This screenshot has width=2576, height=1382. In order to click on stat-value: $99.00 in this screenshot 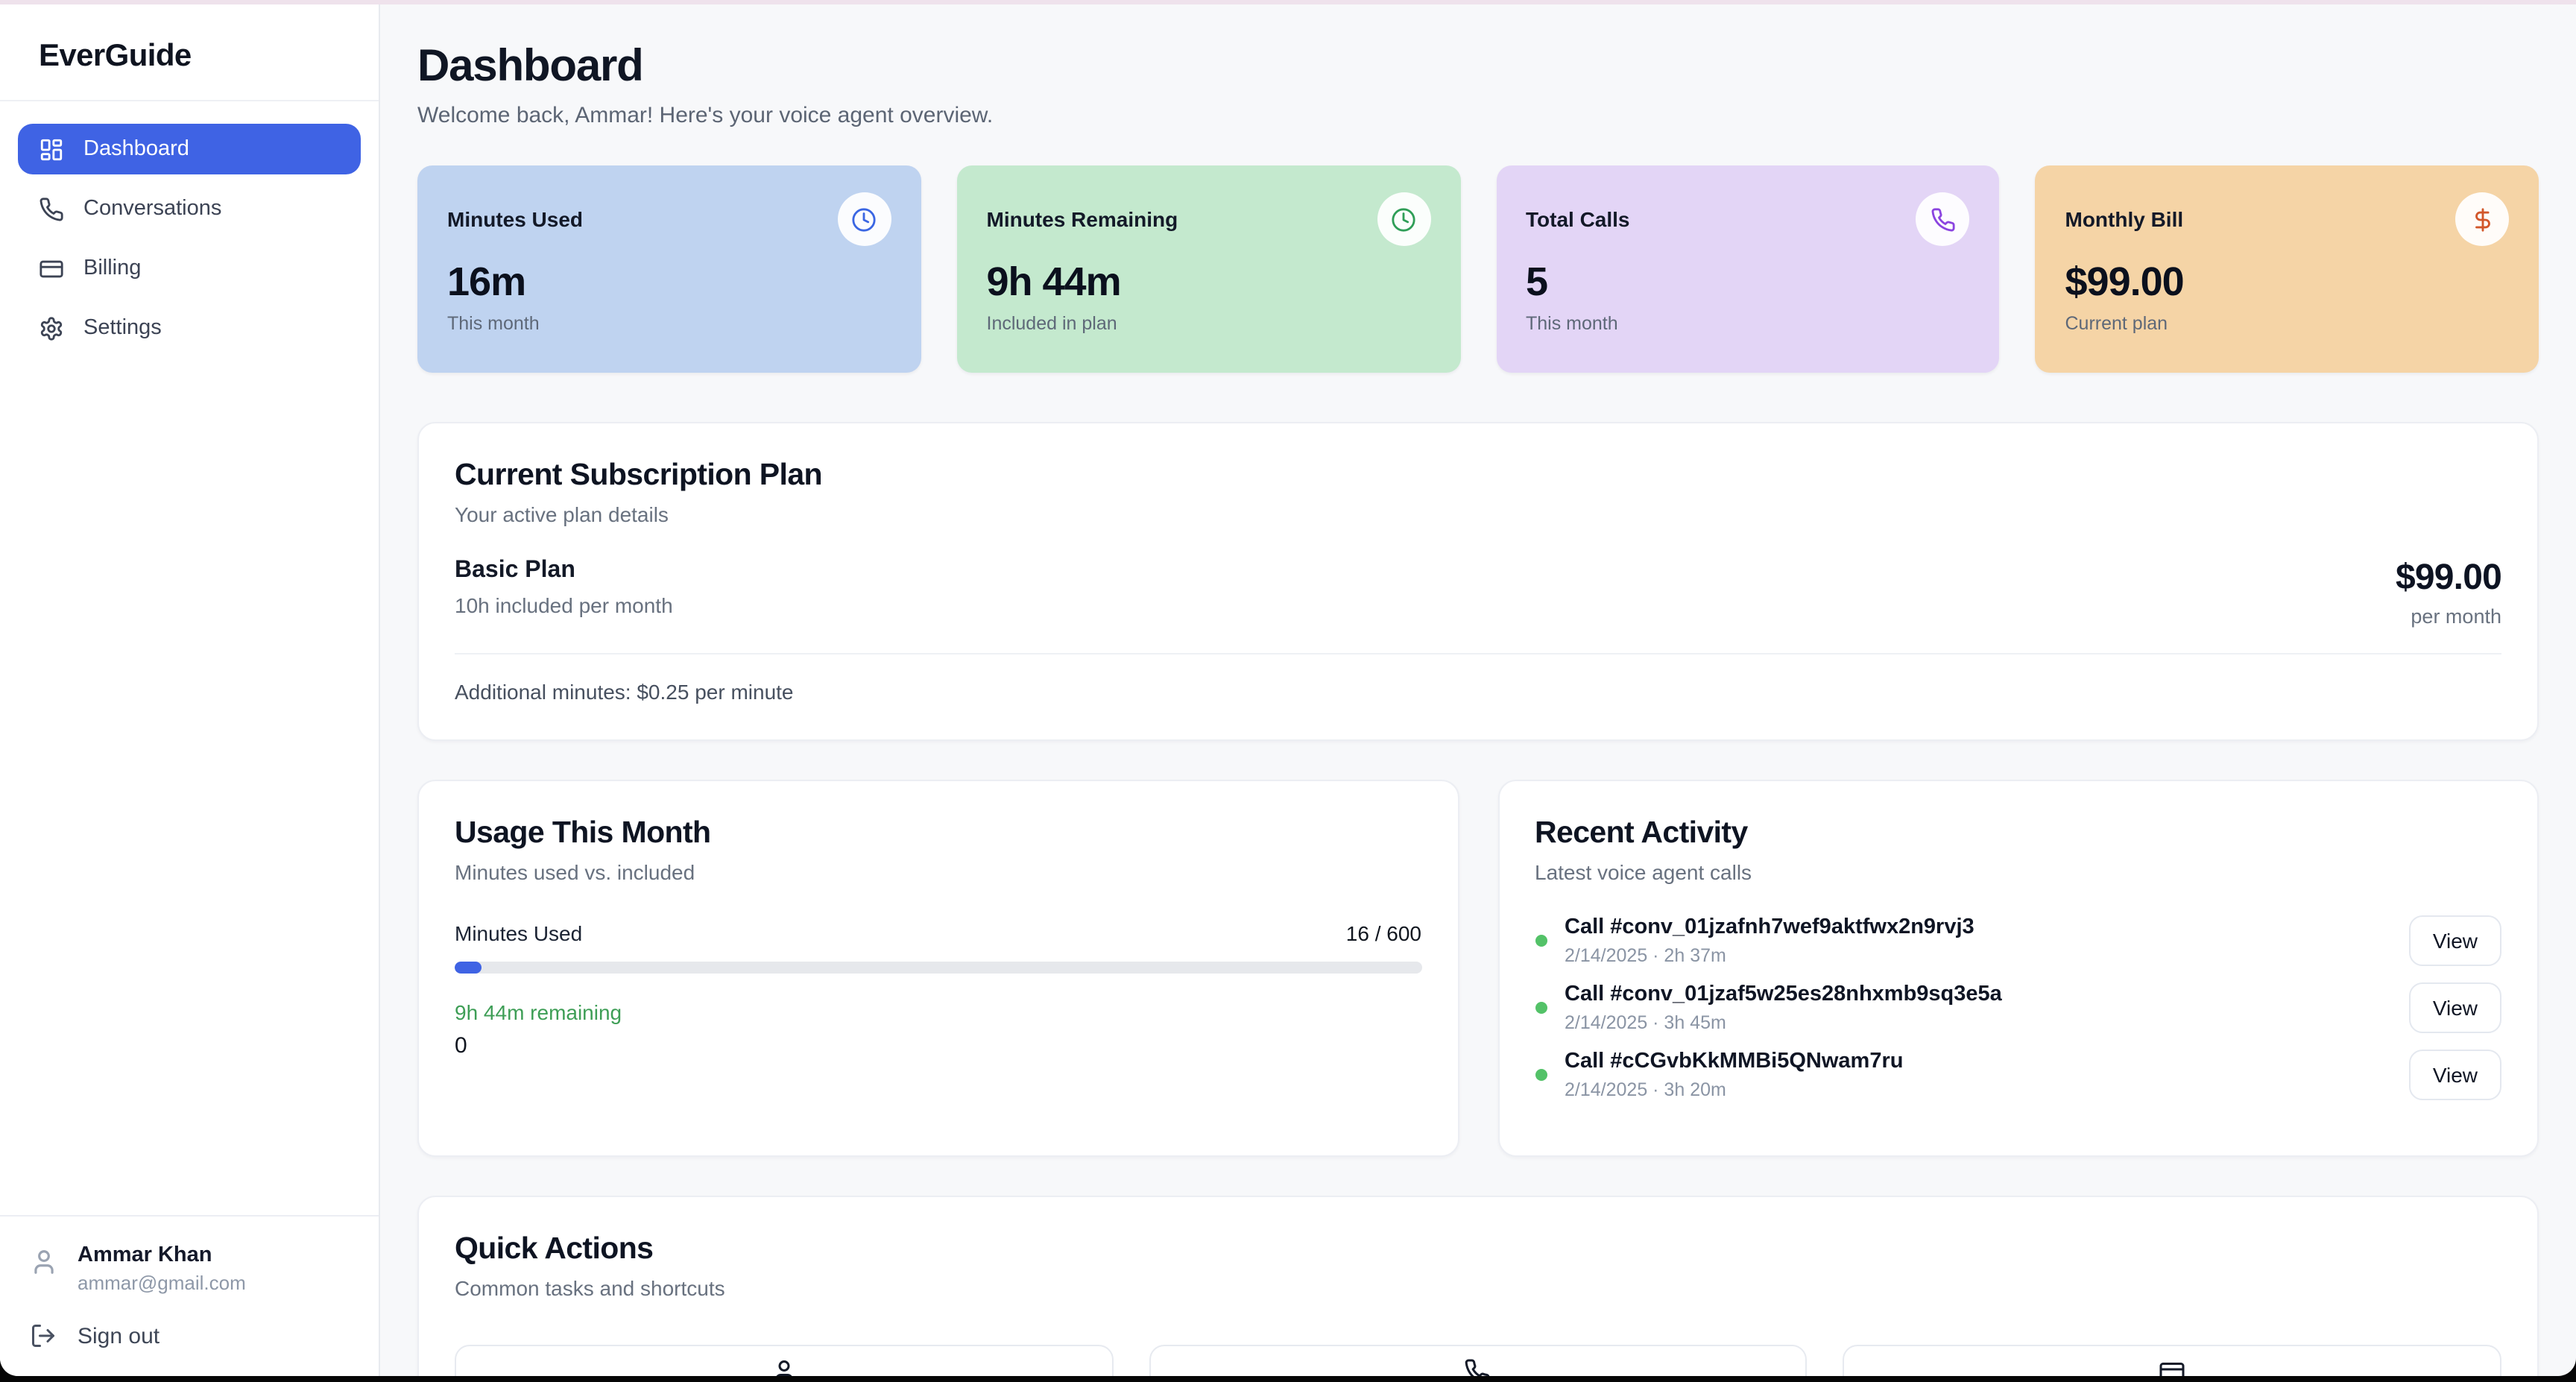, I will do `click(2125, 281)`.